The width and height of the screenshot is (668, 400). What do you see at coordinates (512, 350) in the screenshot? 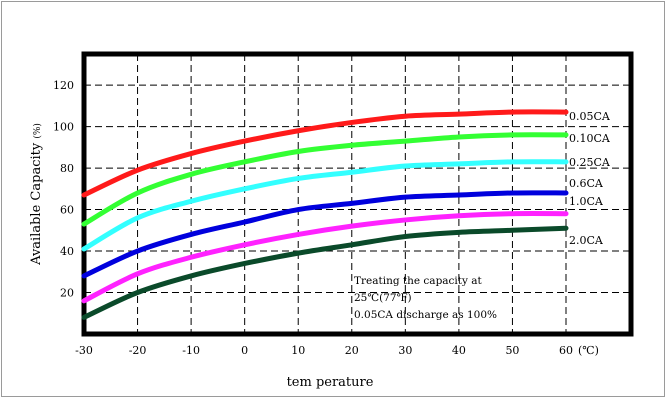
I see `x-tick-label: 50` at bounding box center [512, 350].